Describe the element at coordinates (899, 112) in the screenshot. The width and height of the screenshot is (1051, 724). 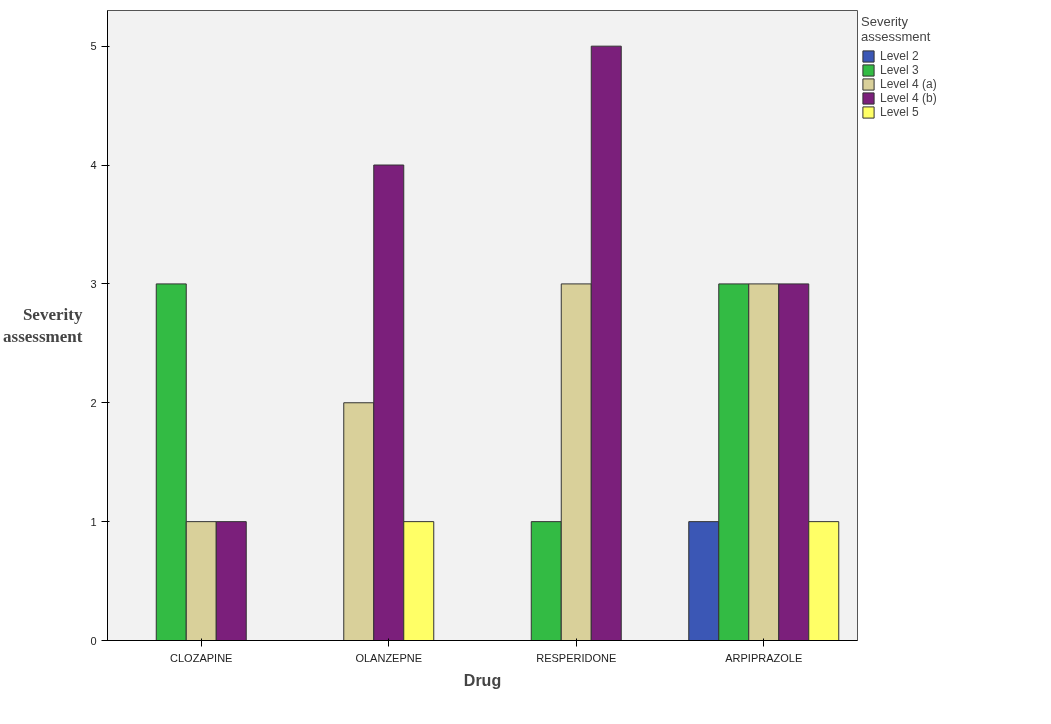
I see `legend-label: Level 5` at that location.